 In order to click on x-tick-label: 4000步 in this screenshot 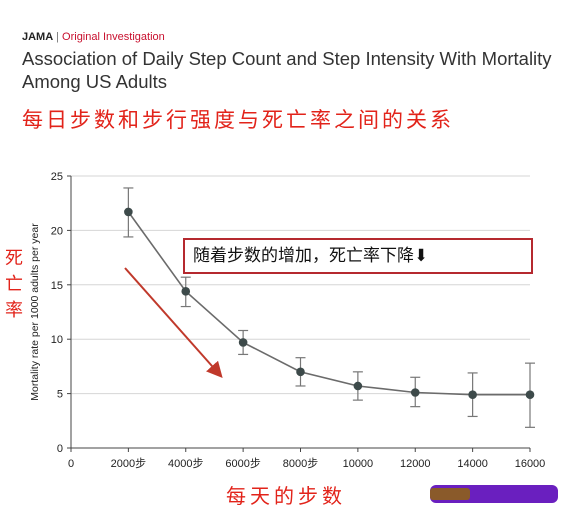, I will do `click(185, 463)`.